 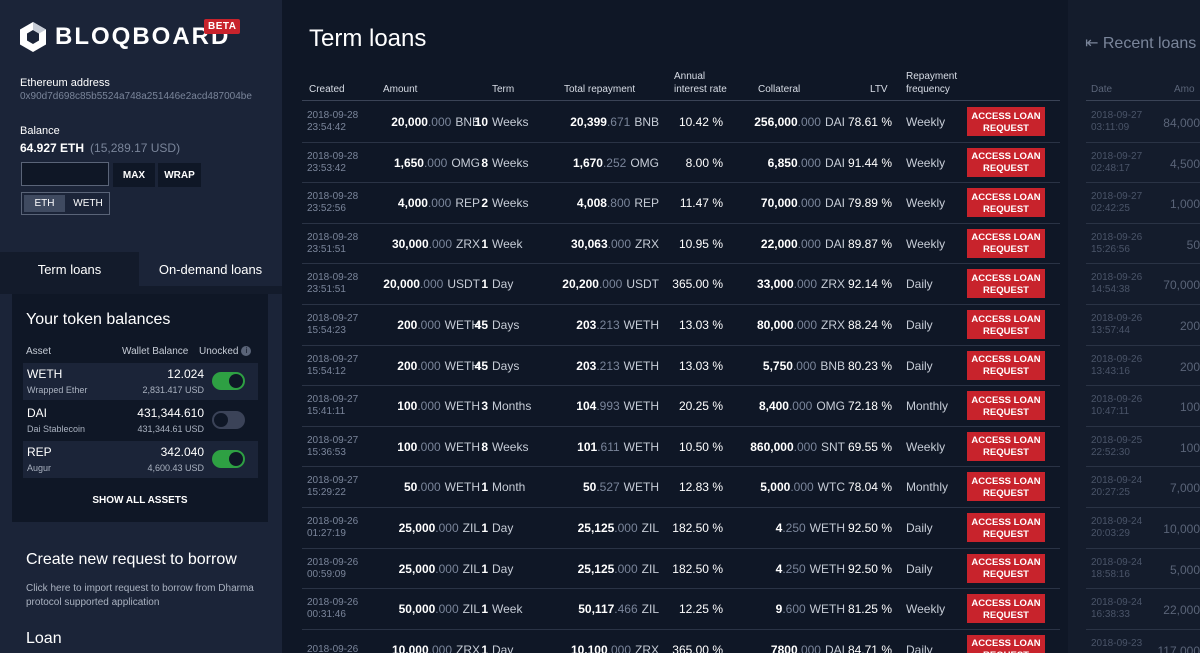 What do you see at coordinates (210, 269) in the screenshot?
I see `tab-on-demand-loans: On-demand loans` at bounding box center [210, 269].